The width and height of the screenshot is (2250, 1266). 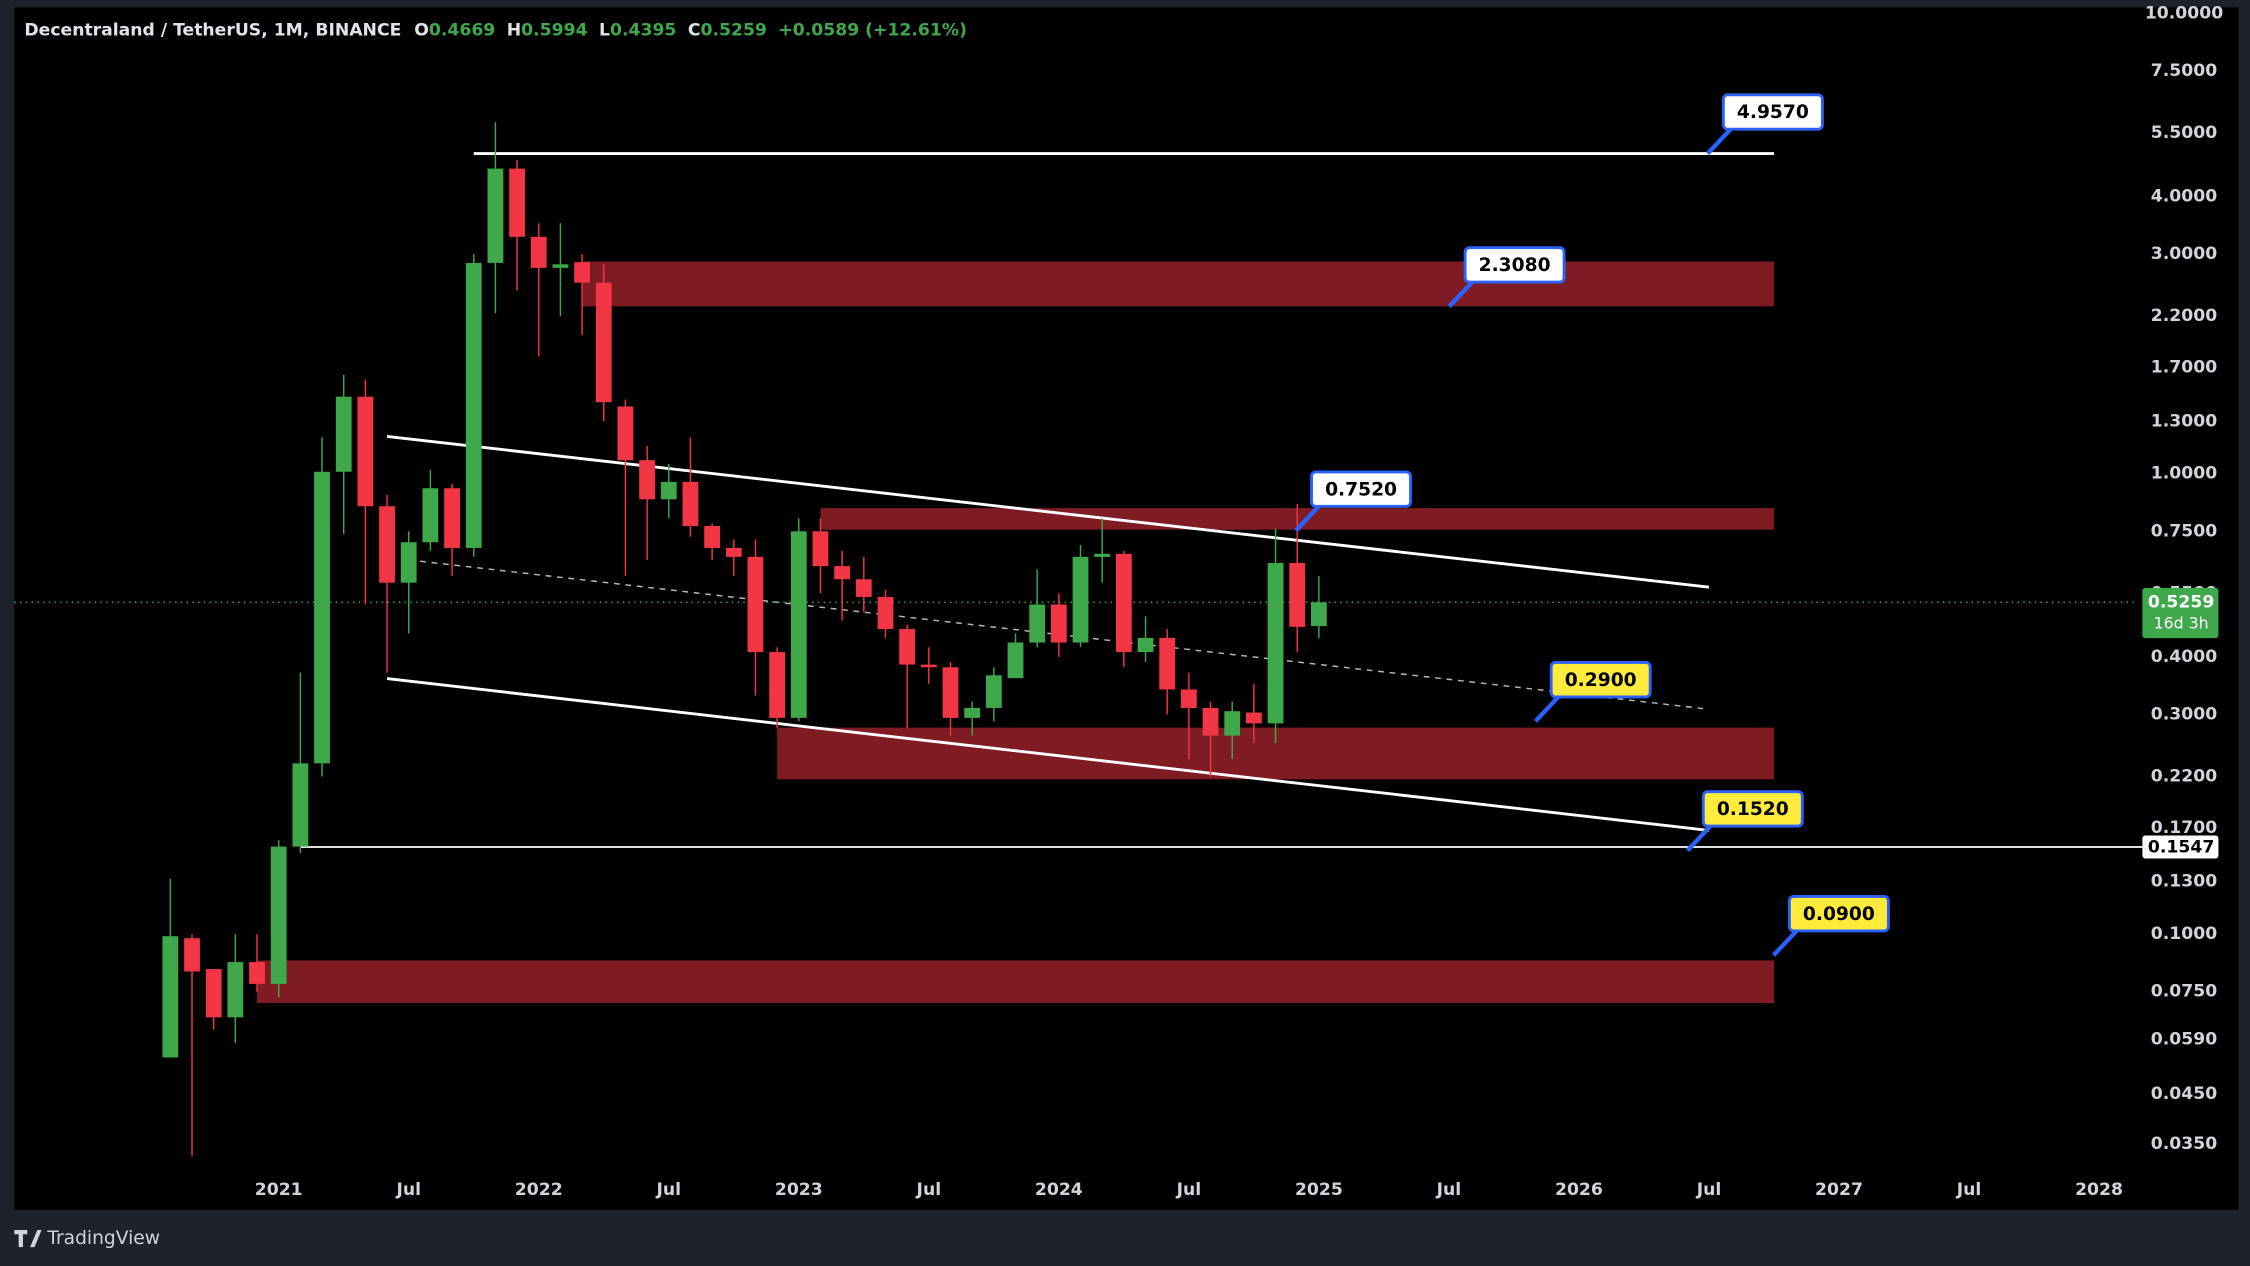 What do you see at coordinates (2184, 197) in the screenshot?
I see `y-tick-label: 4.0000` at bounding box center [2184, 197].